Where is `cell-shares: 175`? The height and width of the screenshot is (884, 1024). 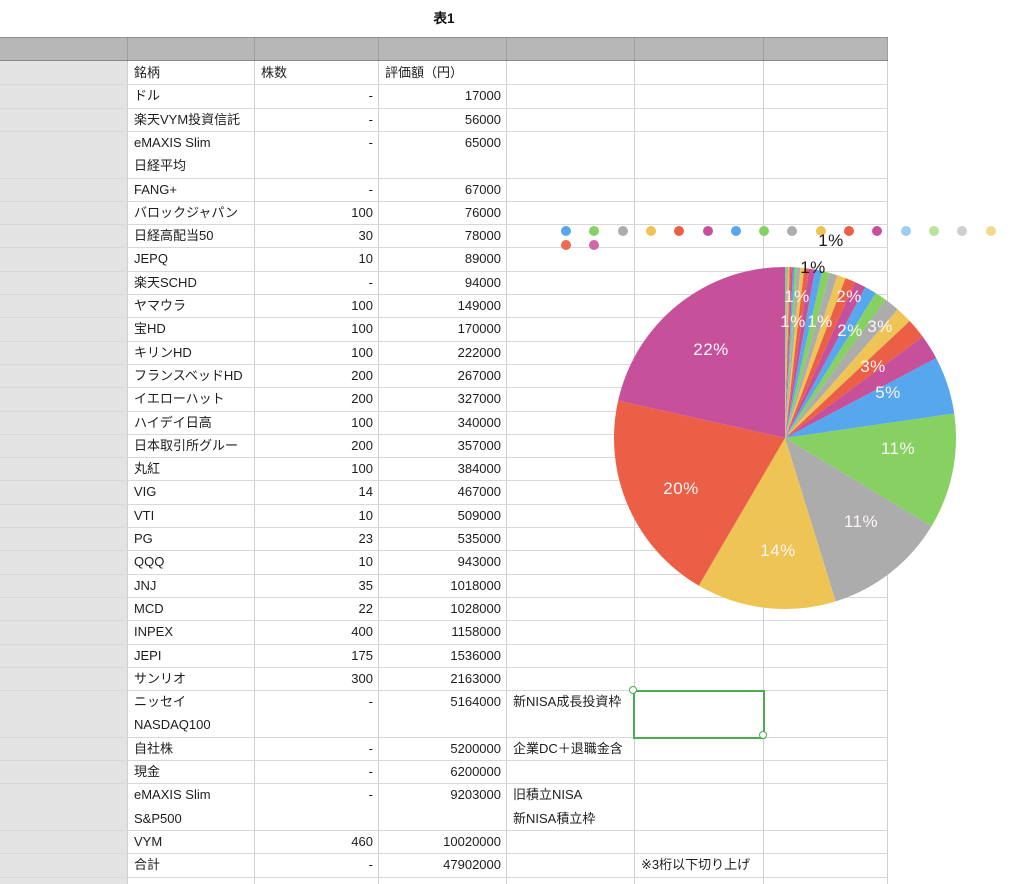
cell-shares: 175 is located at coordinates (362, 655).